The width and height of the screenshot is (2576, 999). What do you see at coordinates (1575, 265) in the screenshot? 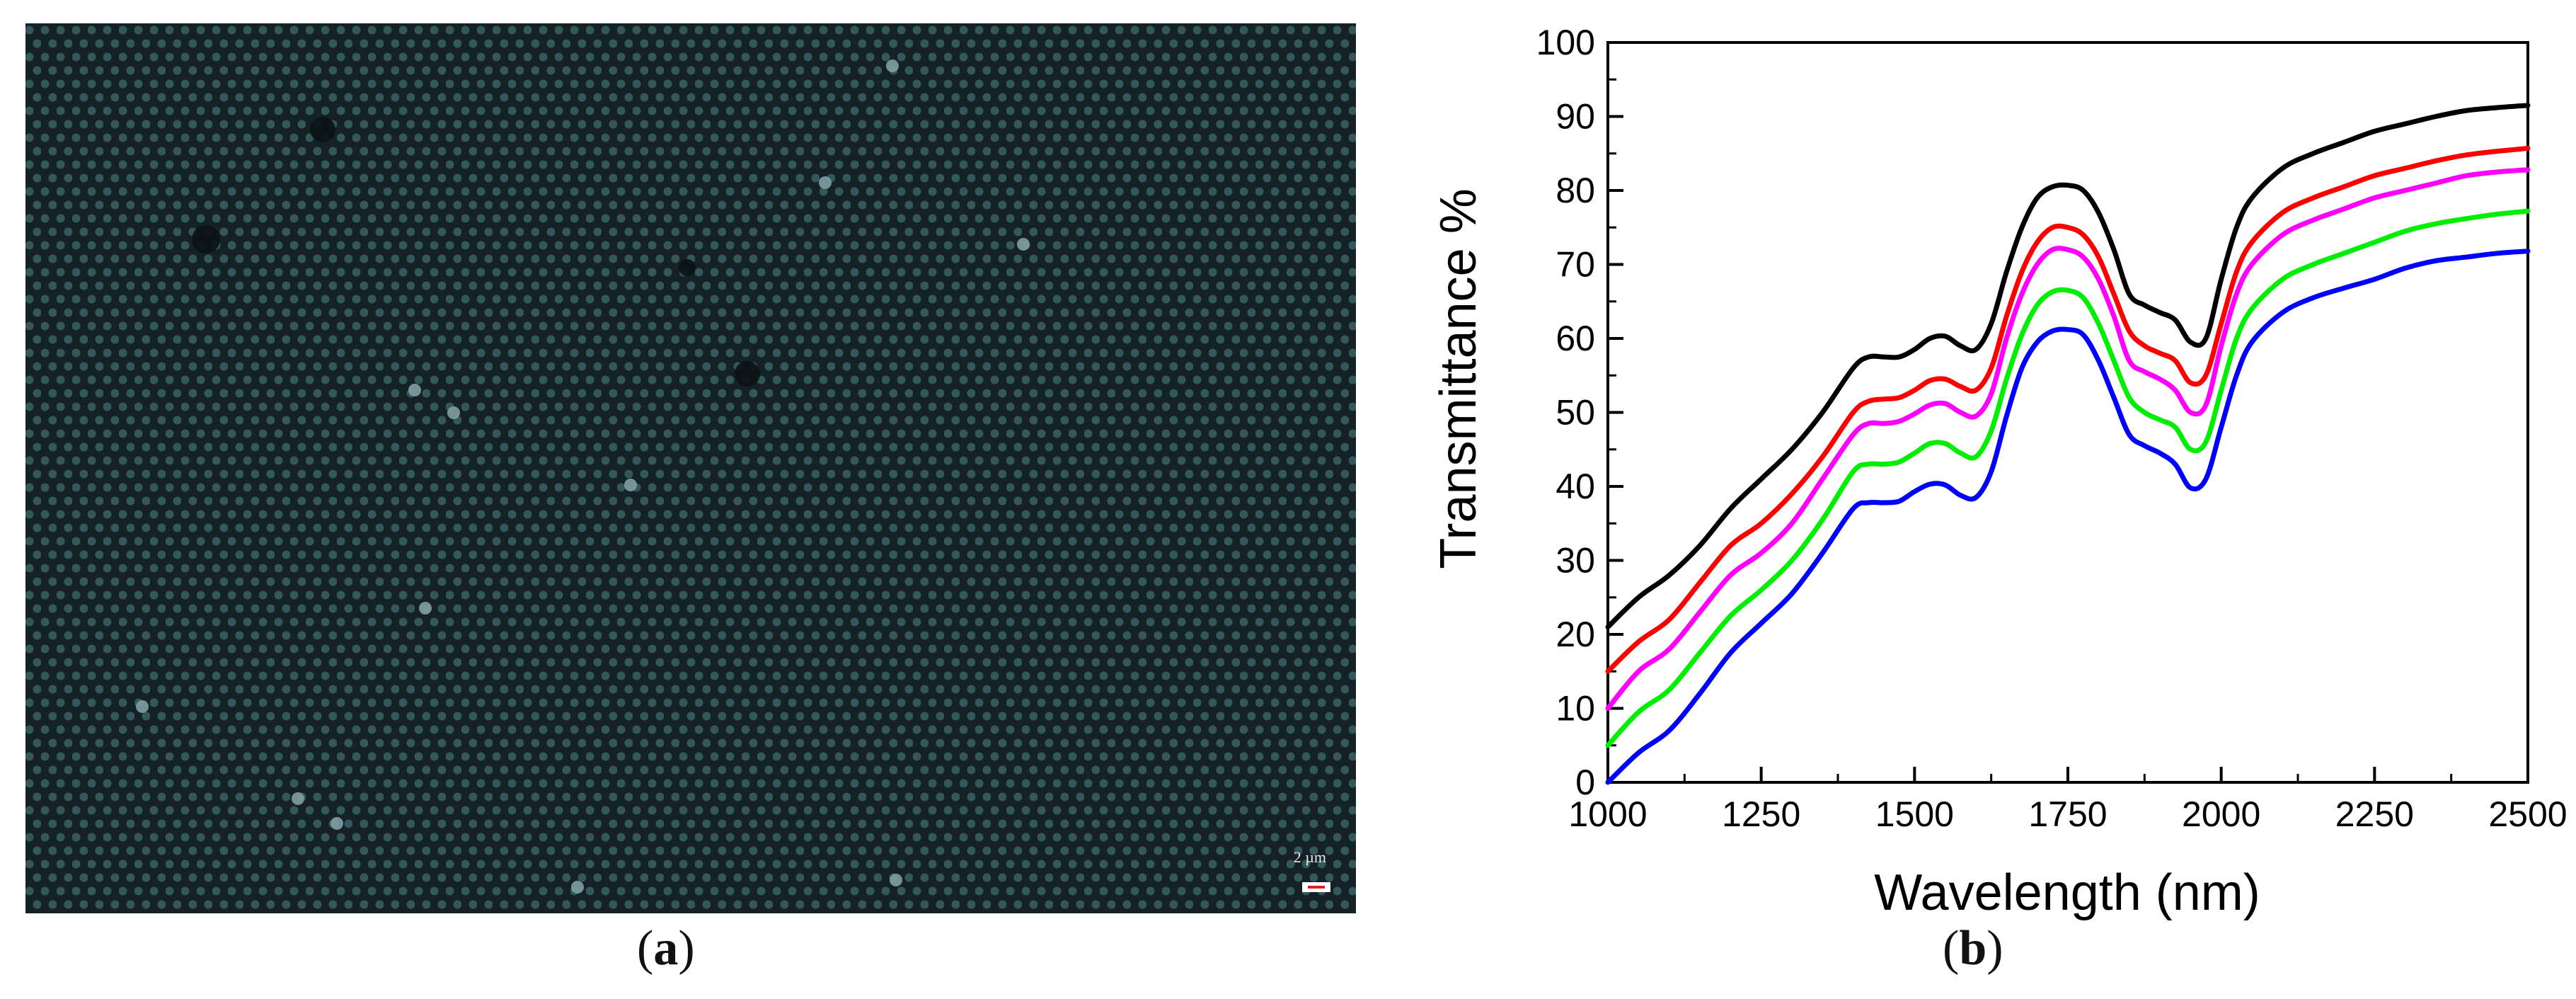
I see `y-tick-label: 70` at bounding box center [1575, 265].